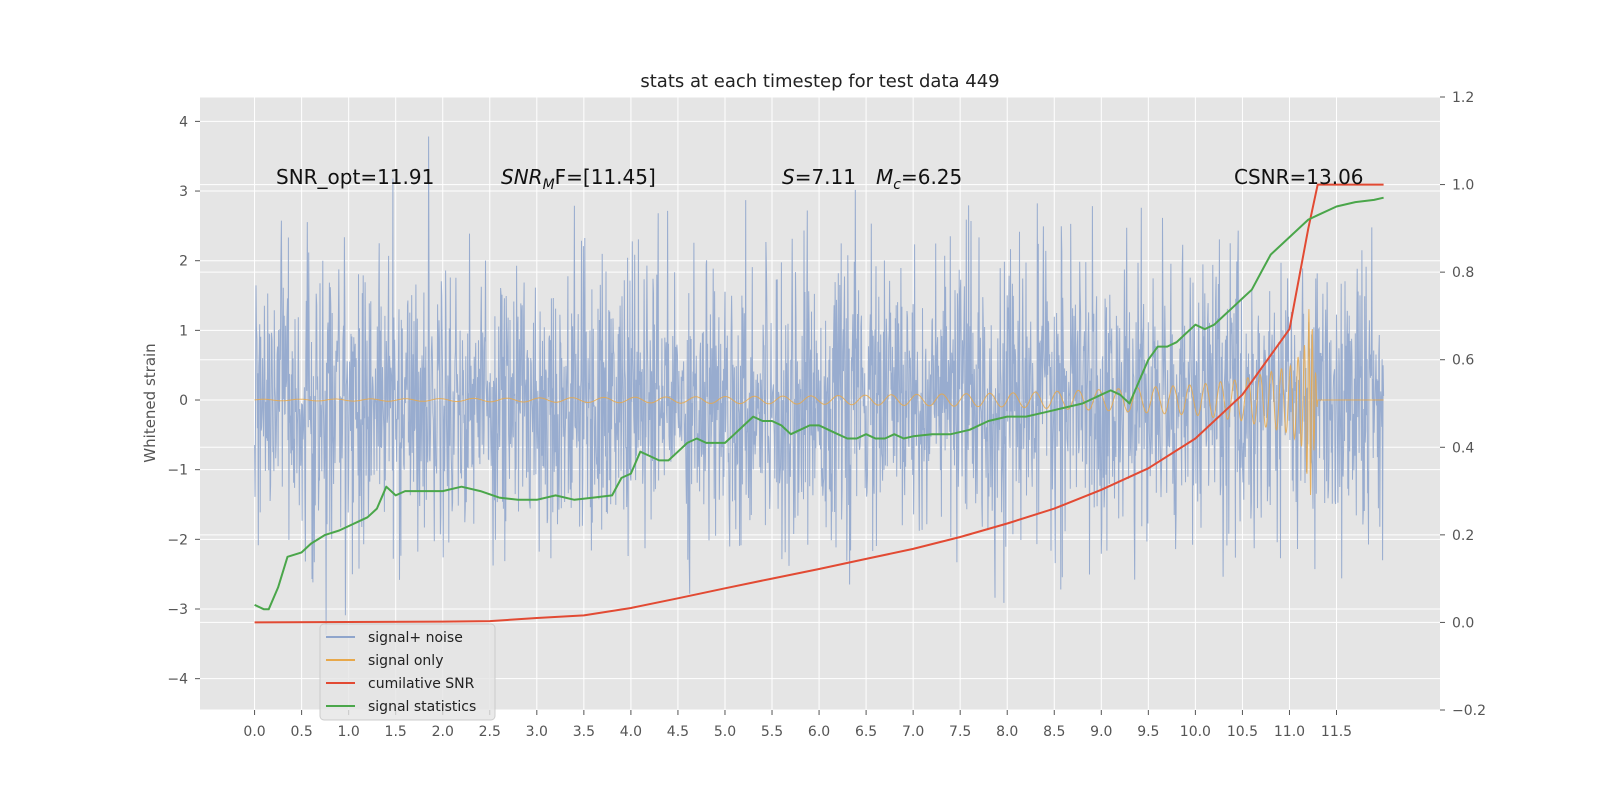 The width and height of the screenshot is (1600, 800). I want to click on y2-tick-label: 1.0, so click(1463, 186).